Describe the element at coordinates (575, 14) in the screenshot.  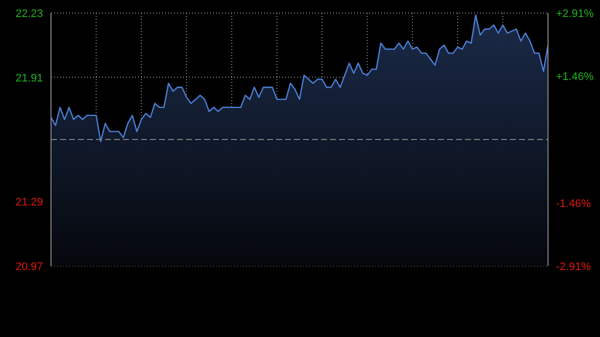
I see `y2-tick-label: +2.91%` at that location.